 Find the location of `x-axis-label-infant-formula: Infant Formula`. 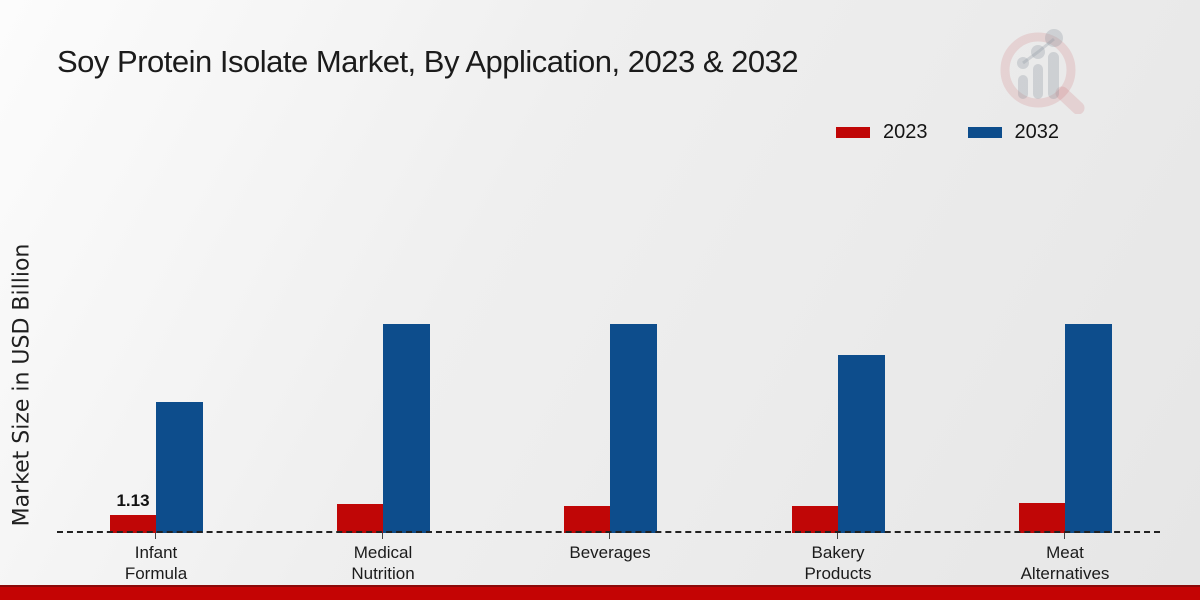

x-axis-label-infant-formula: Infant Formula is located at coordinates (156, 563).